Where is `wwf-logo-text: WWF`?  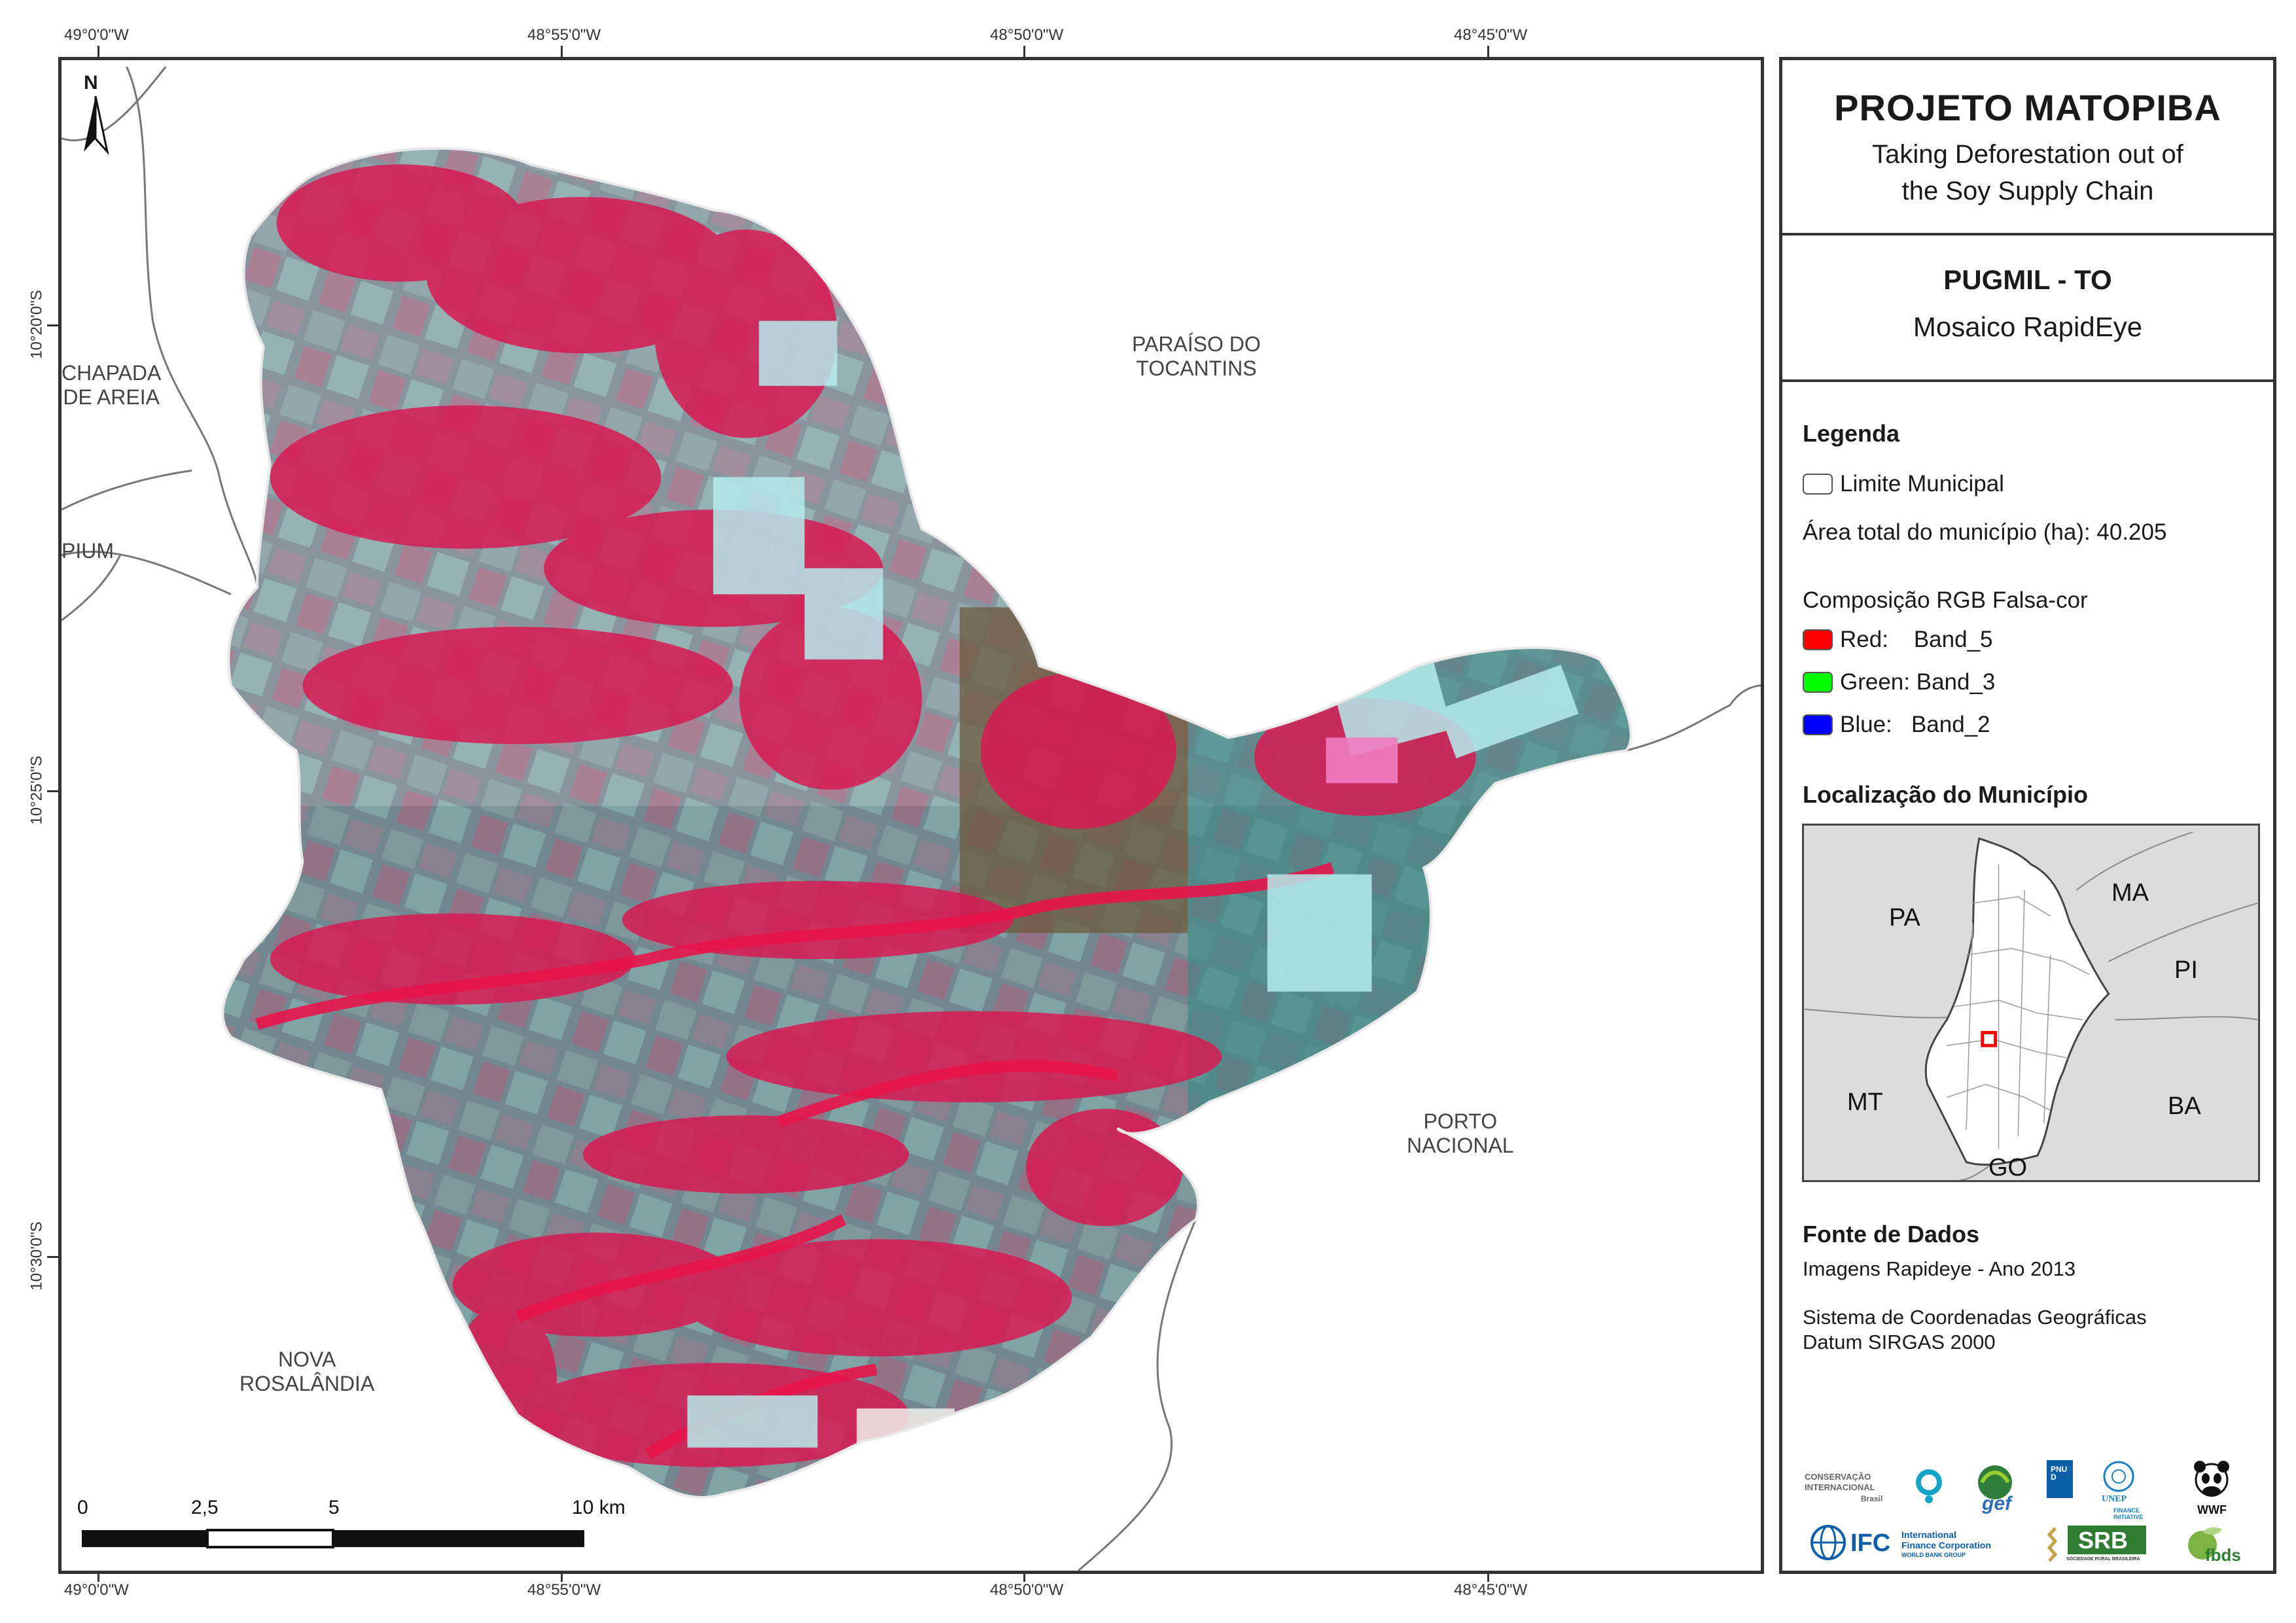 wwf-logo-text: WWF is located at coordinates (2212, 1510).